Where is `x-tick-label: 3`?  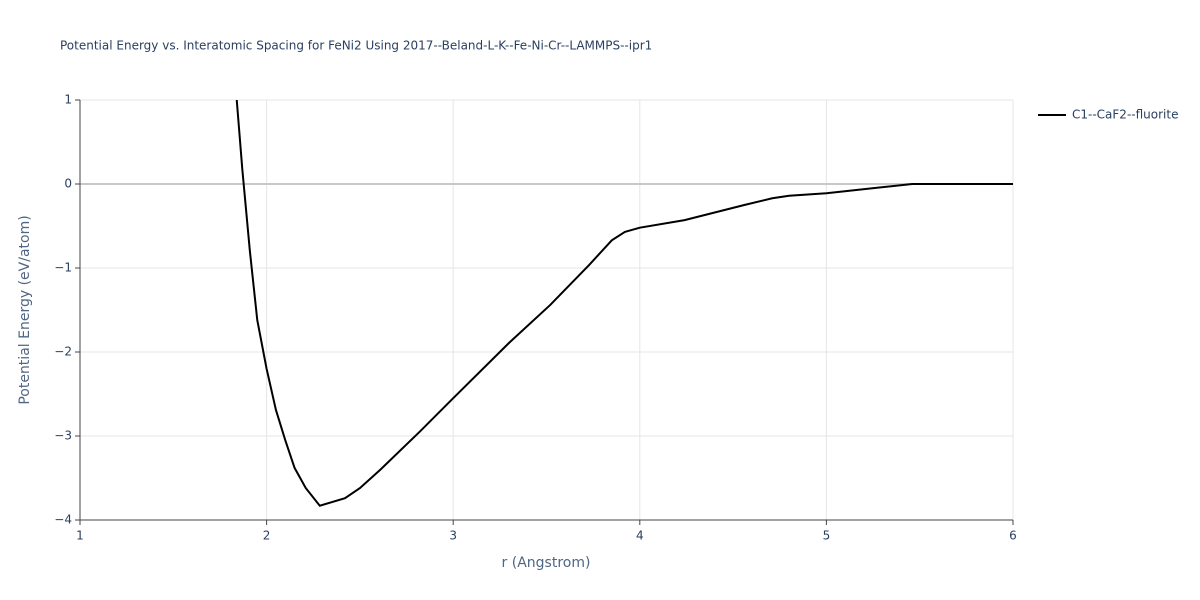
x-tick-label: 3 is located at coordinates (453, 536).